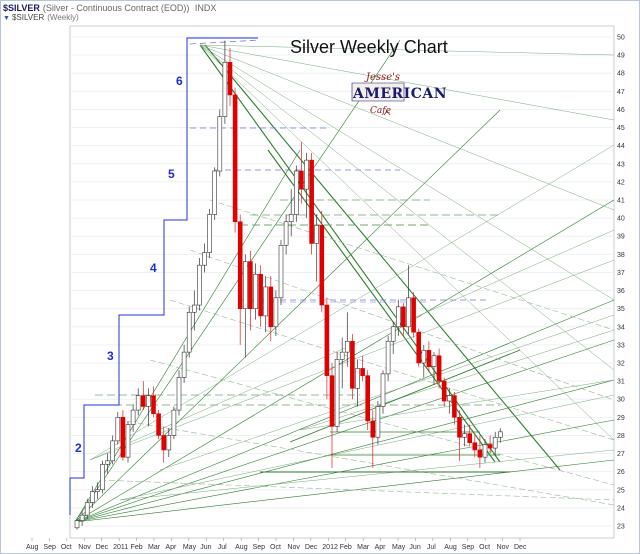 This screenshot has height=554, width=640. What do you see at coordinates (621, 436) in the screenshot?
I see `y-tick-label: 28` at bounding box center [621, 436].